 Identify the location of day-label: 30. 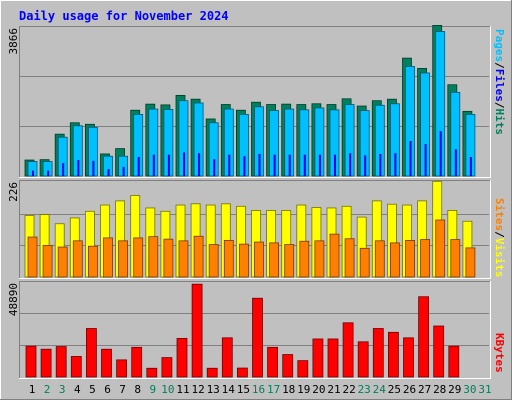
(469, 389).